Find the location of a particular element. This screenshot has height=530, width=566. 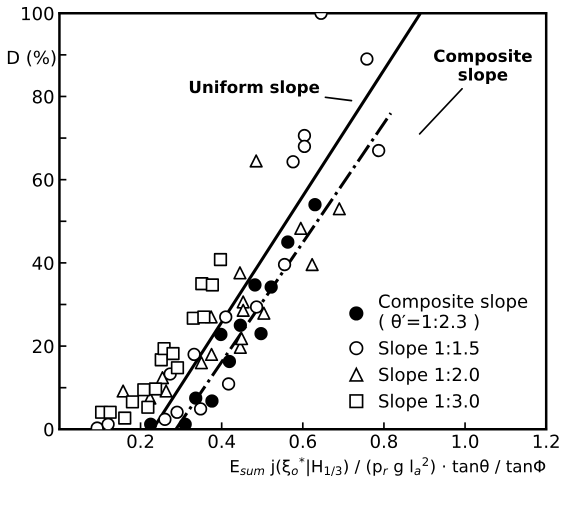

legend-label: Slope 1:2.0 is located at coordinates (429, 376).